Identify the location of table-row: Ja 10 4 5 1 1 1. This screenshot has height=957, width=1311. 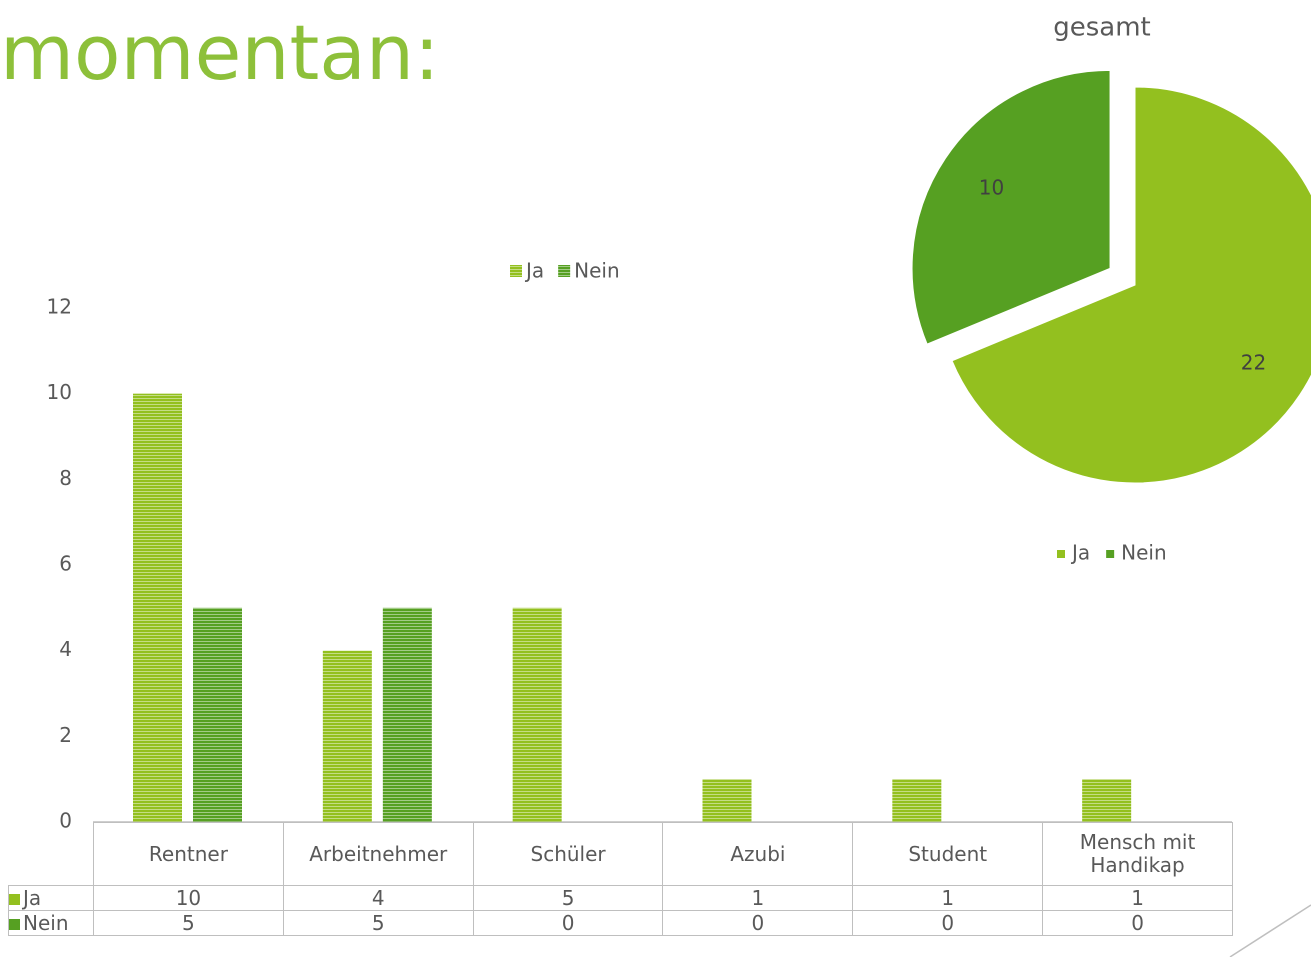
(620, 898).